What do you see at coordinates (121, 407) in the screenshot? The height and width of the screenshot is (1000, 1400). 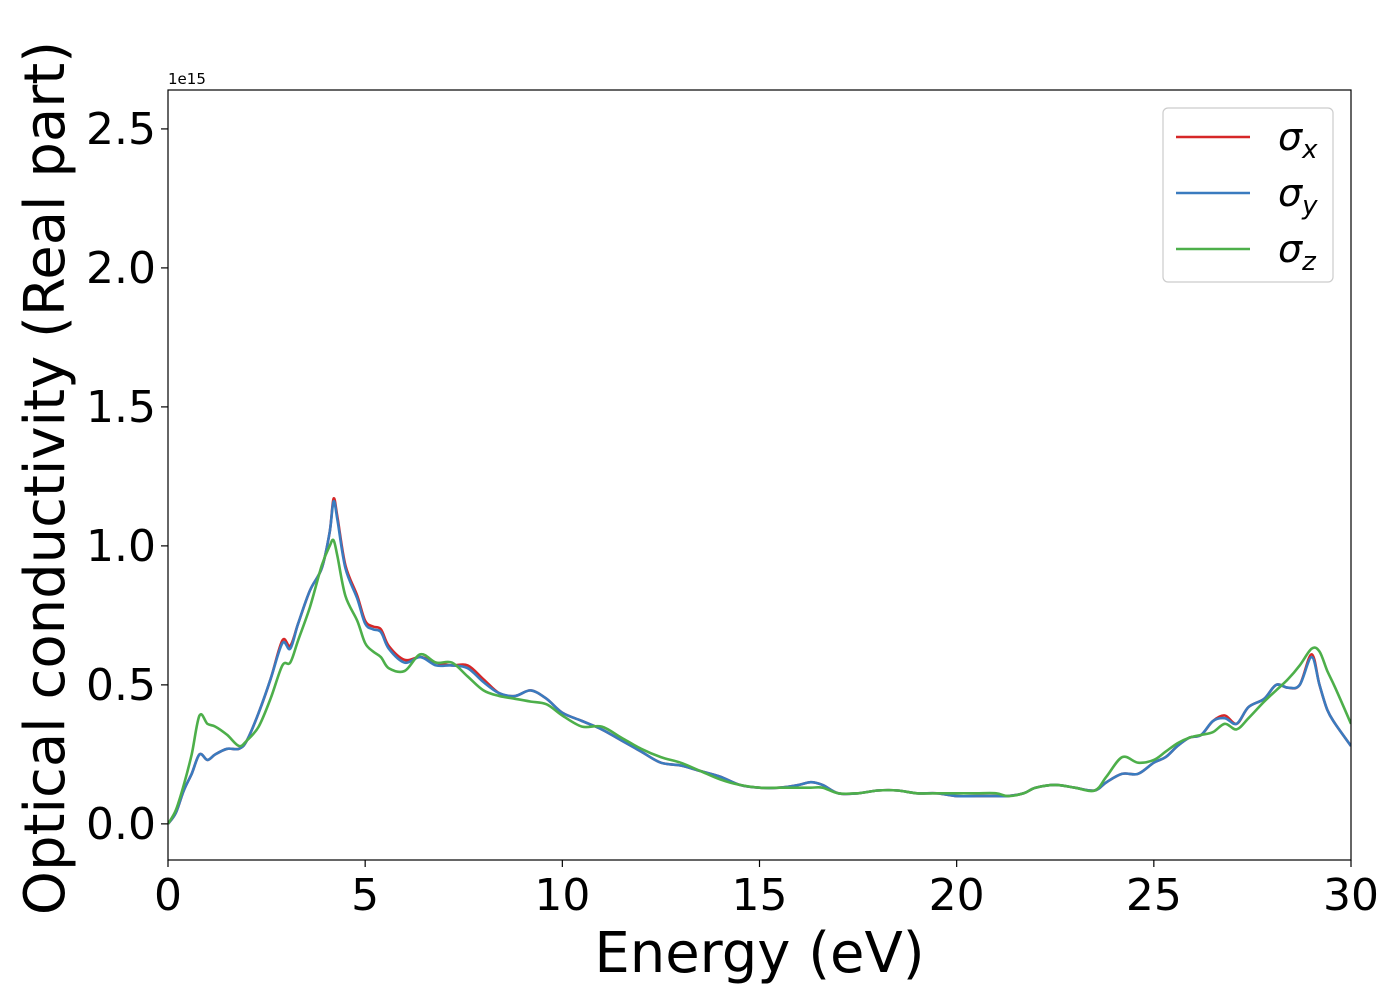 I see `y-tick-label: 1.5` at bounding box center [121, 407].